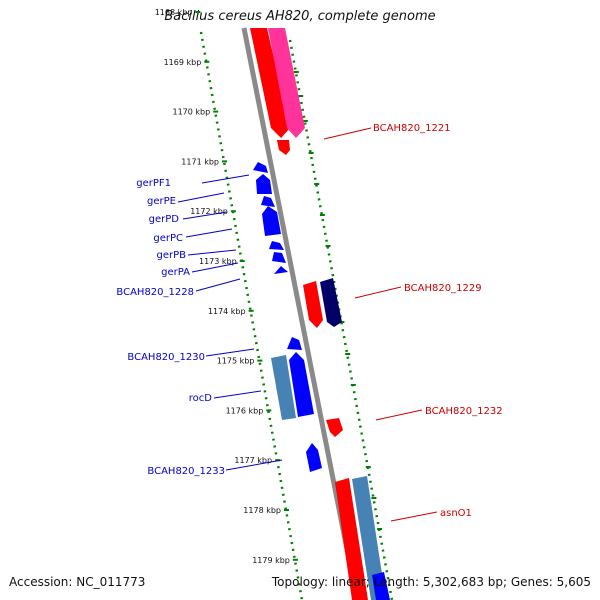  Describe the element at coordinates (279, 257) in the screenshot. I see `gene-gerPA` at that location.